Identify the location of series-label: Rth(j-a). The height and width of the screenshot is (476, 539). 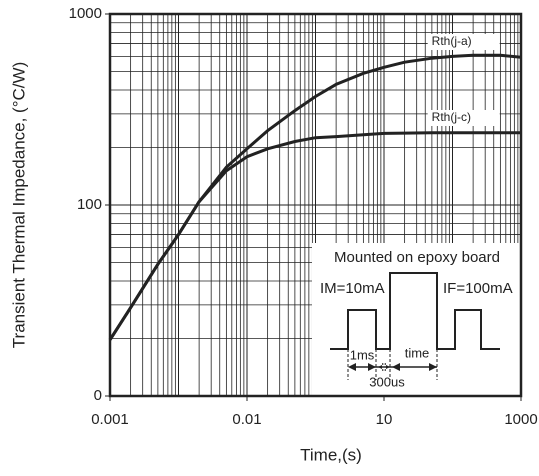
(452, 41).